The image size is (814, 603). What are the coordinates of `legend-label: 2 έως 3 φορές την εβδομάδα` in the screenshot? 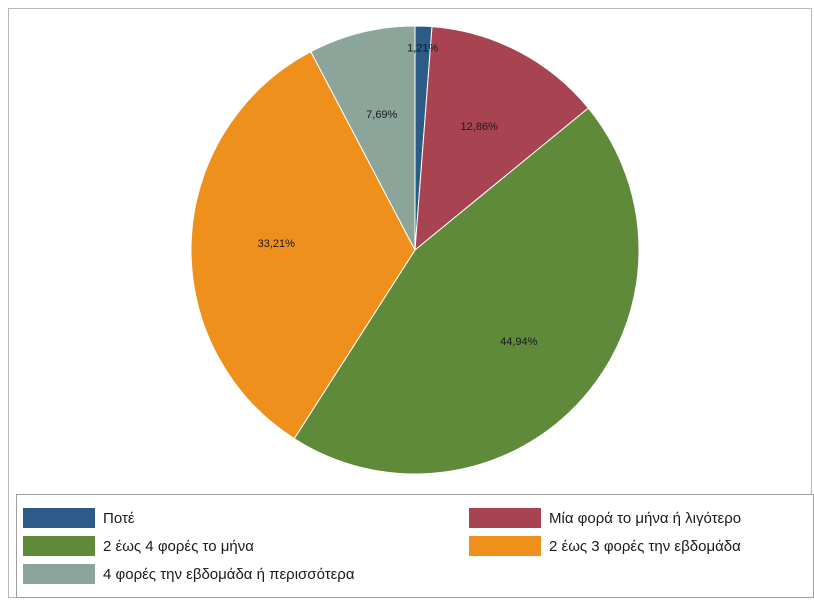 It's located at (645, 546).